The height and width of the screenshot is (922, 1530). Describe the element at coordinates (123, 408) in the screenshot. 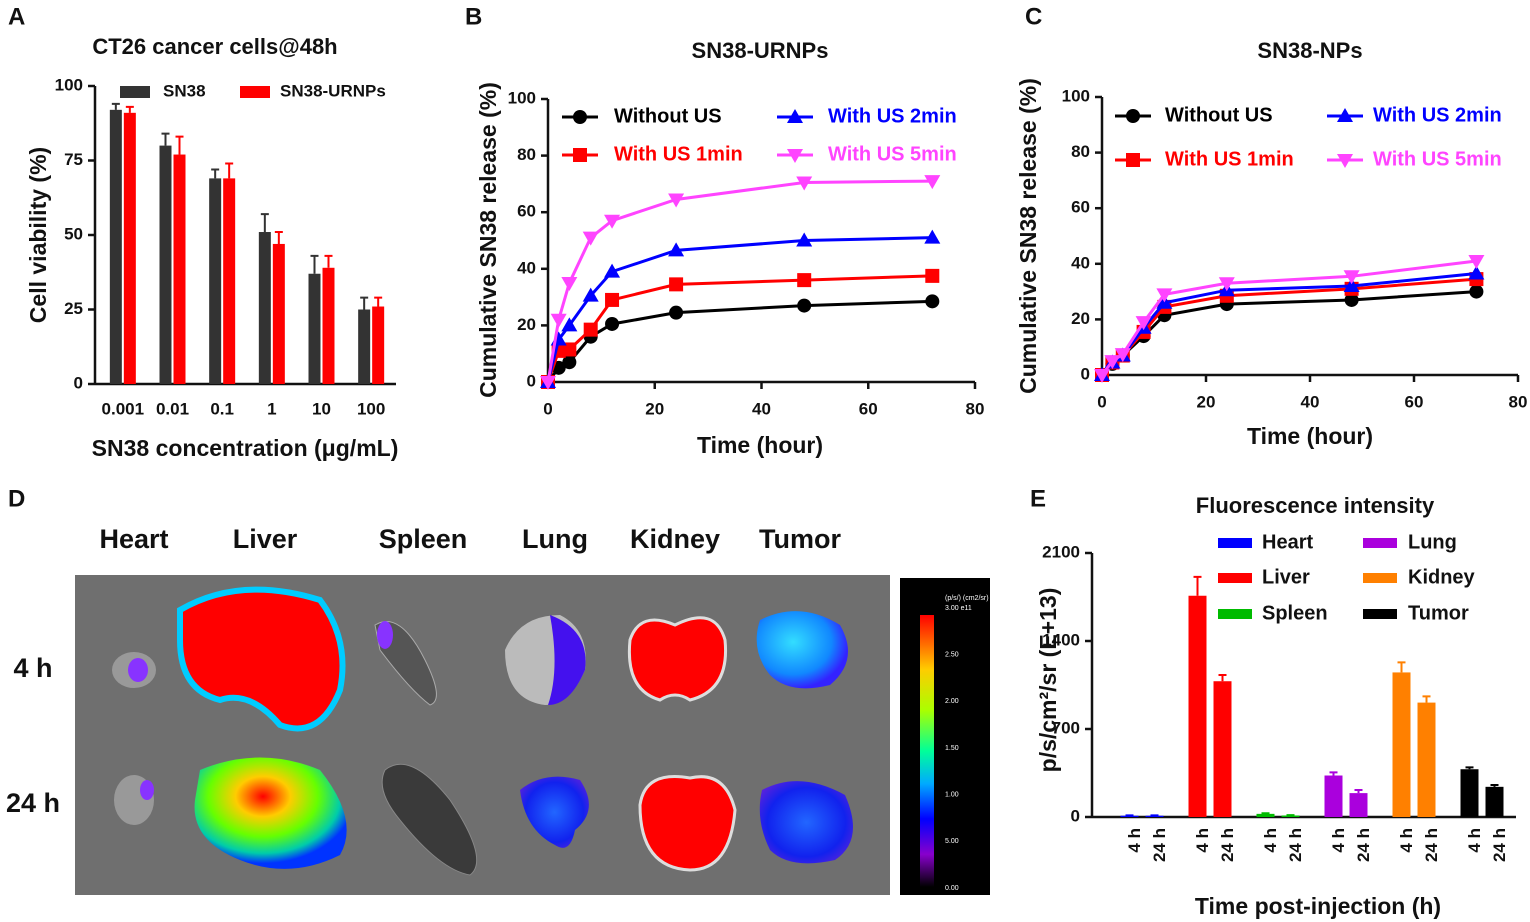

I see `x-tick-label: 0.001` at that location.